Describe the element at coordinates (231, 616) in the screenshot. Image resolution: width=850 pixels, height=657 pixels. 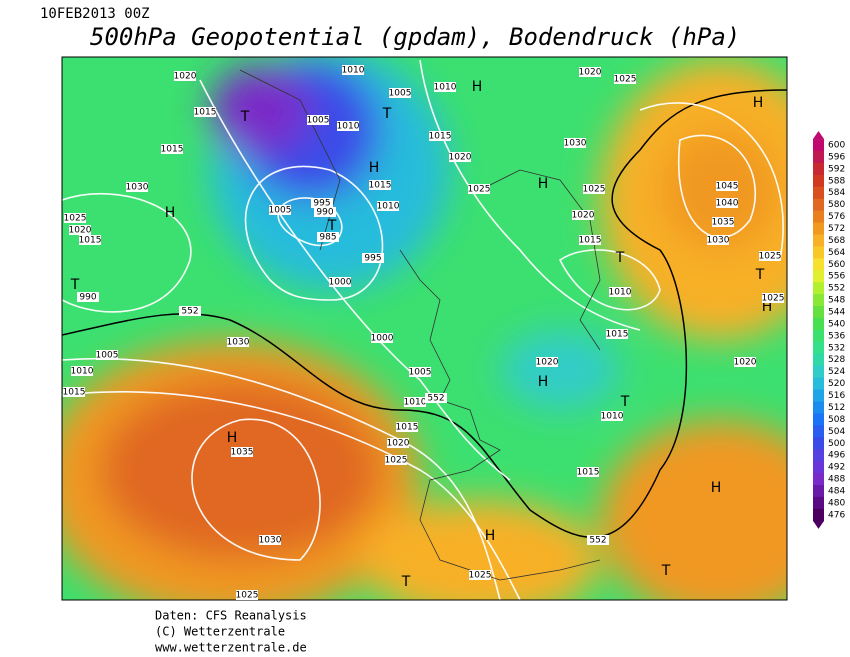
I see `footer-line: Daten: CFS Reanalysis` at that location.